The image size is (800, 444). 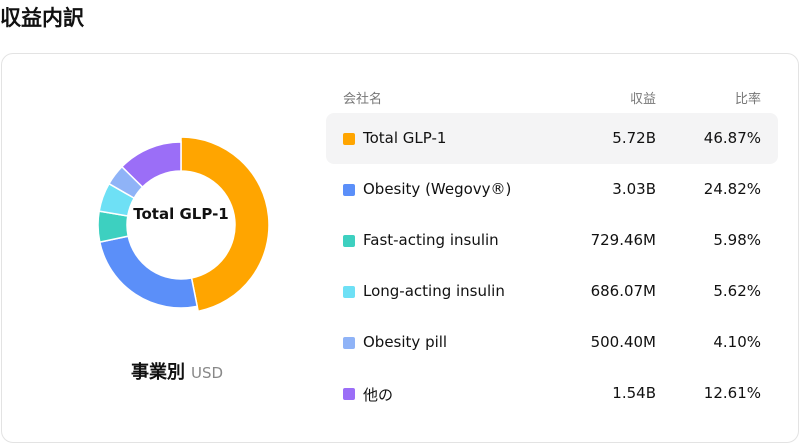 I want to click on row-rate: 5.62%, so click(x=737, y=291).